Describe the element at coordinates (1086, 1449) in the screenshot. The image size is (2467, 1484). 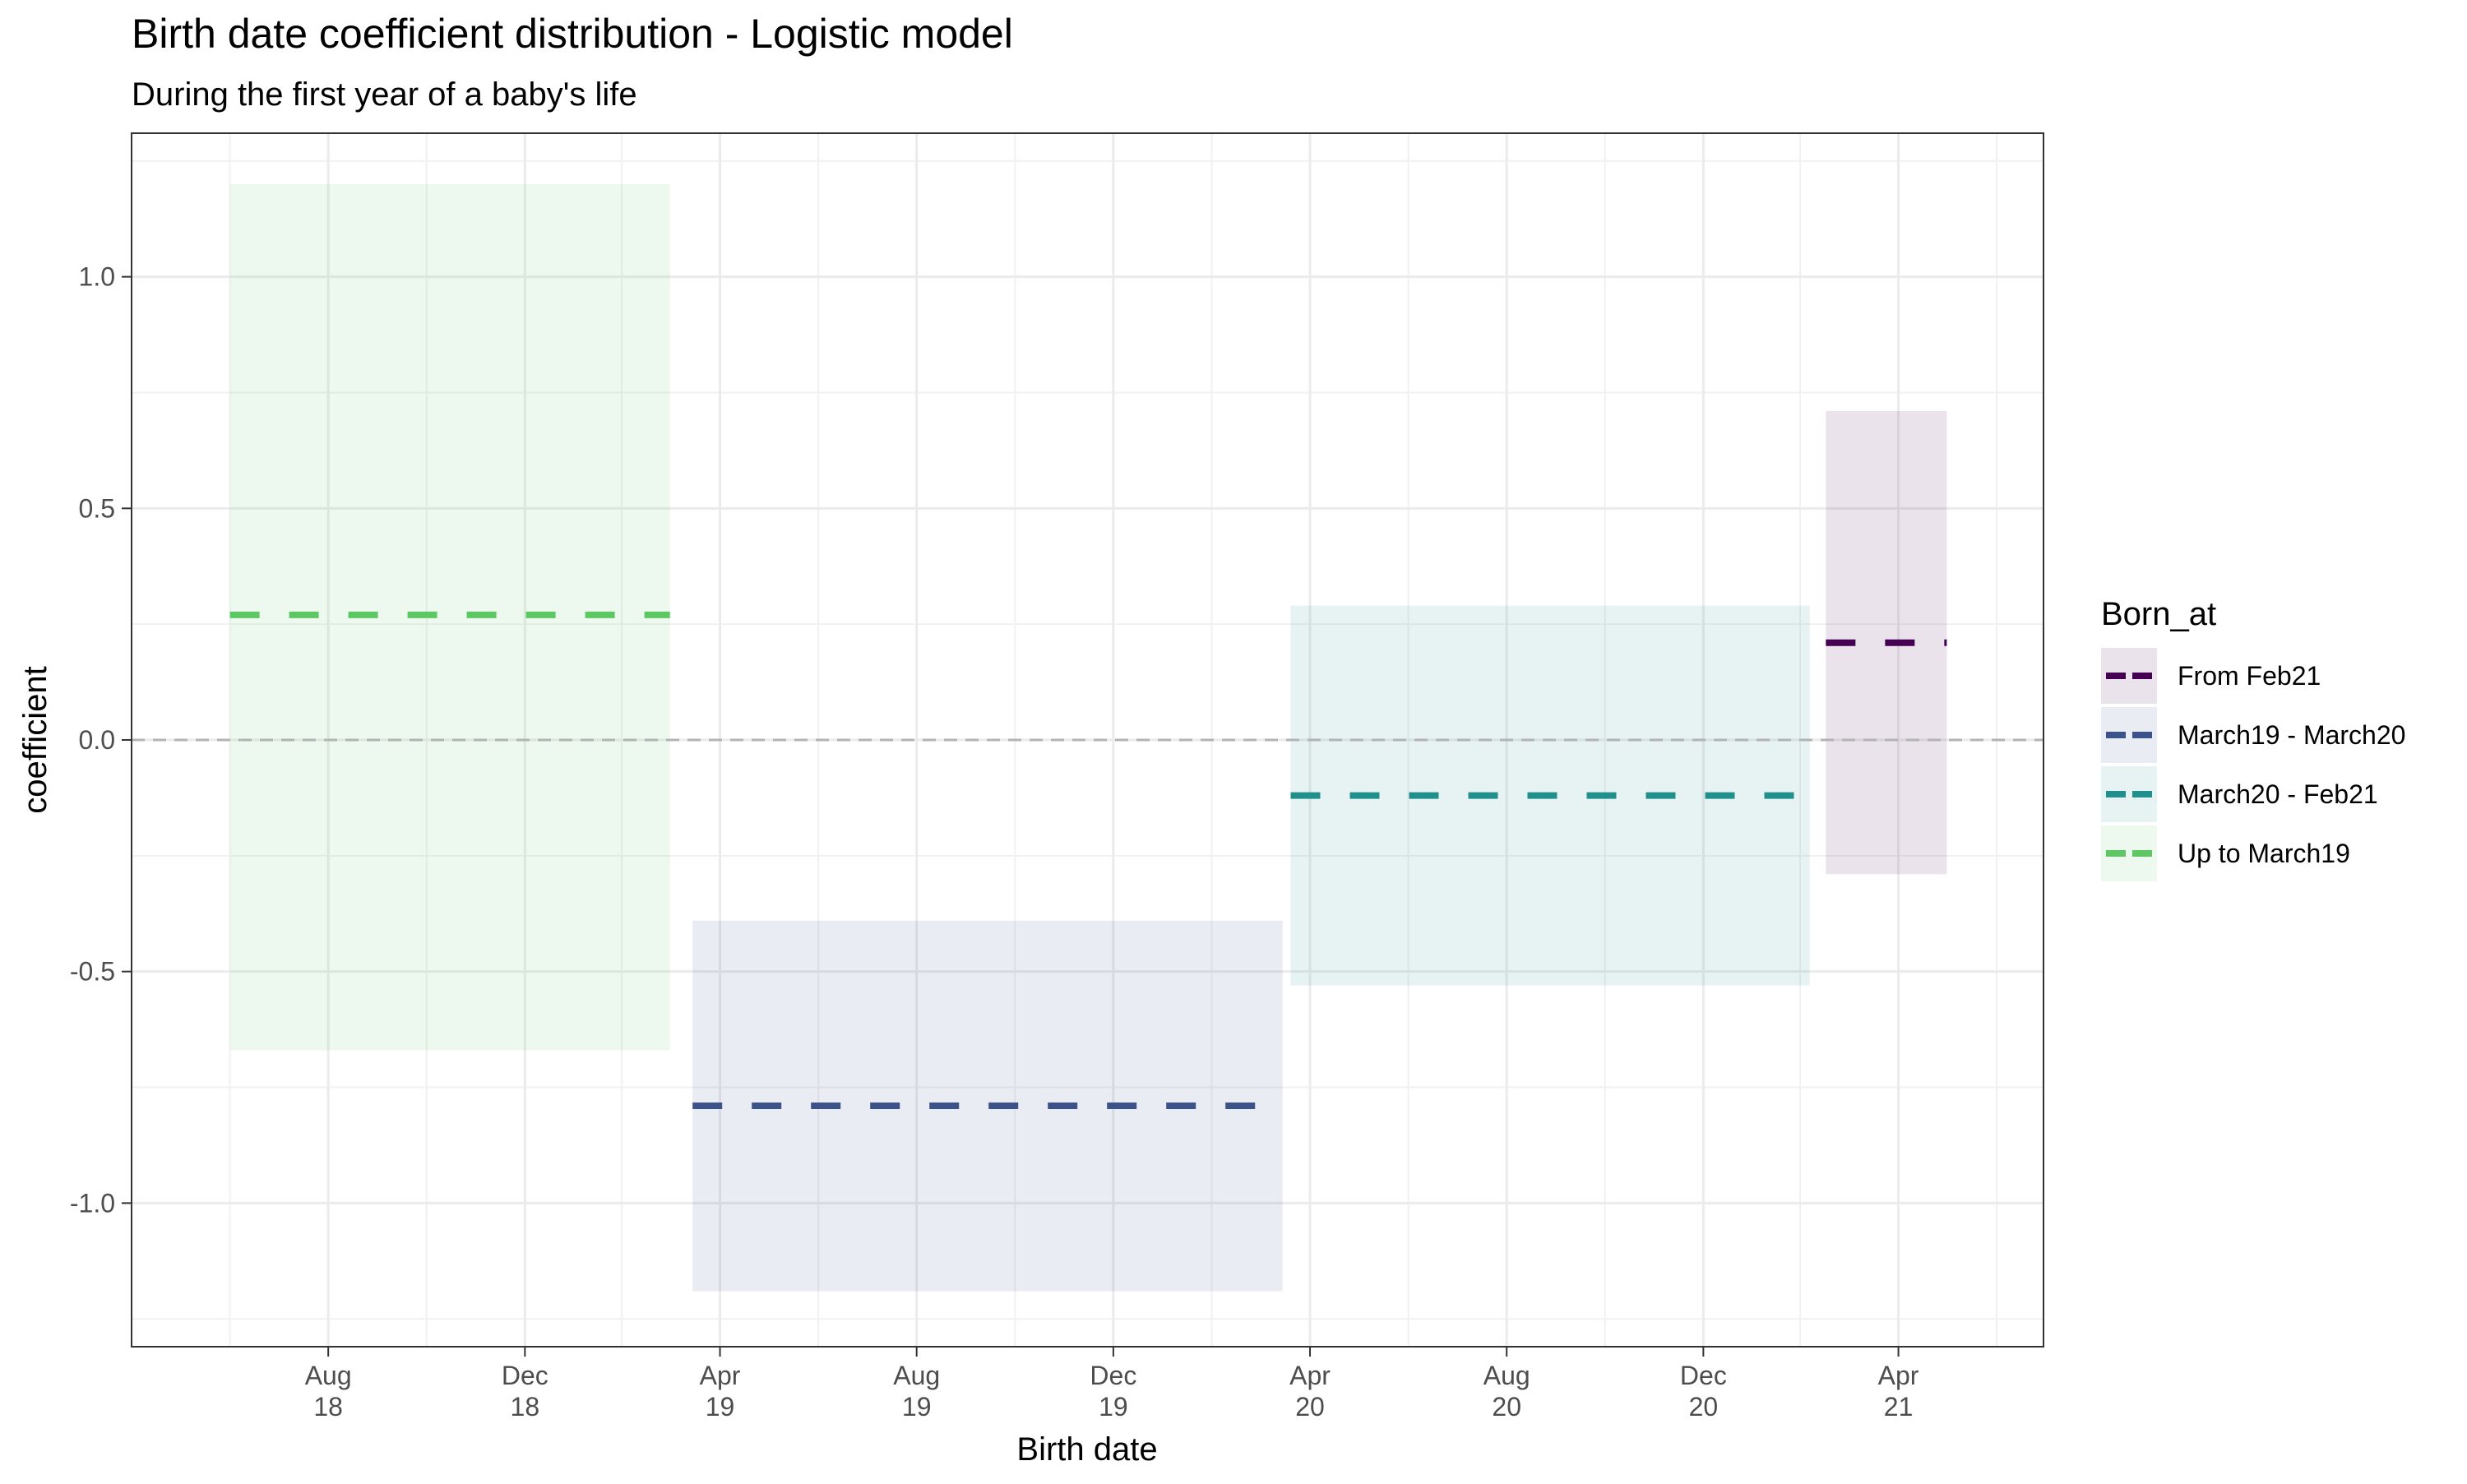
I see `x-axis-label: Birth date` at that location.